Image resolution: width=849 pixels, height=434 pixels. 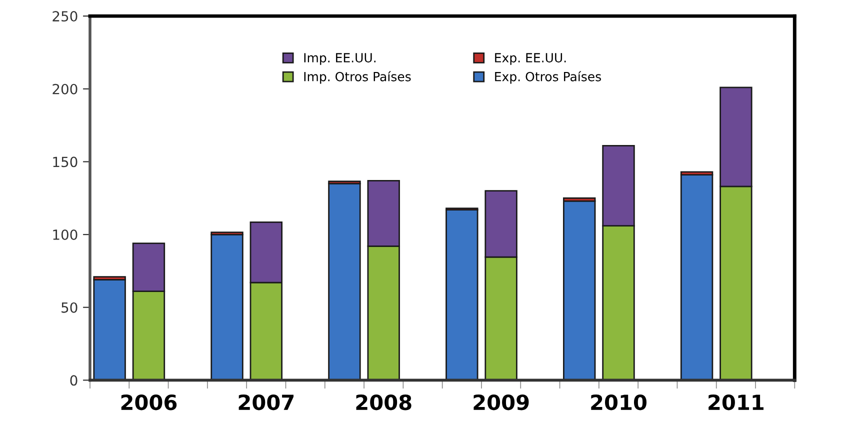 What do you see at coordinates (530, 59) in the screenshot?
I see `legend-label: Exp. EE.UU.` at bounding box center [530, 59].